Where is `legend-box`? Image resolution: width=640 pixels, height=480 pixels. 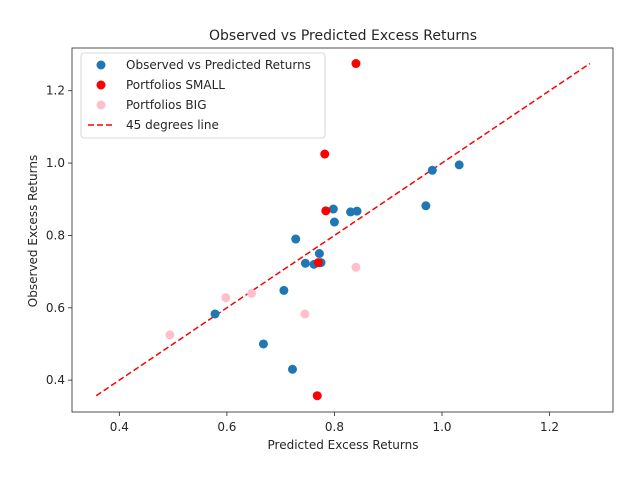 legend-box is located at coordinates (203, 95).